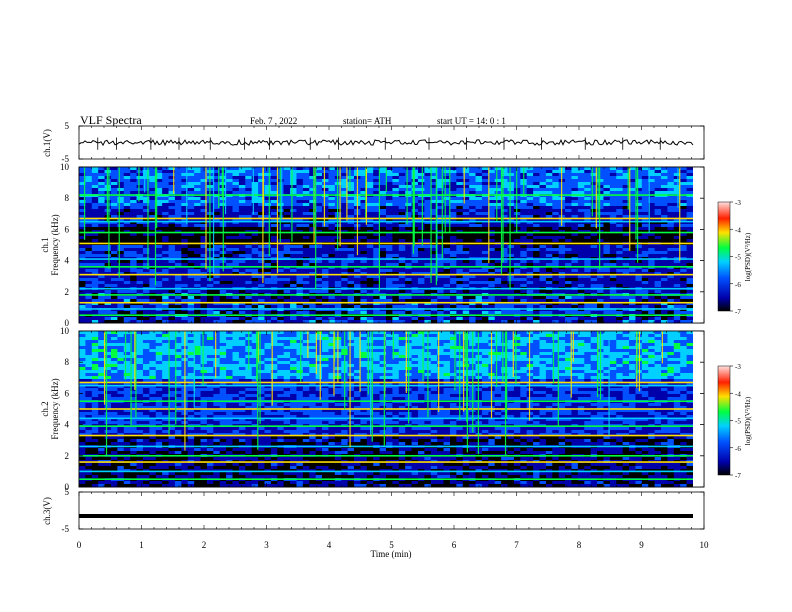  I want to click on start-ut-label: start UT = 14: 0 : 1, so click(471, 121).